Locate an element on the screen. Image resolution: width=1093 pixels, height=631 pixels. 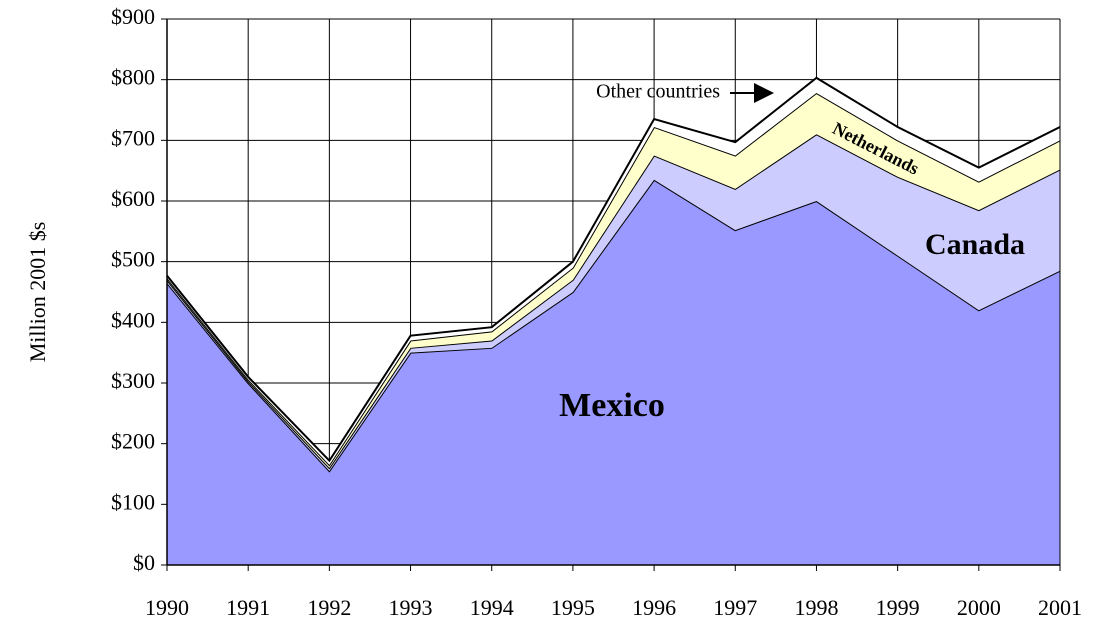
x-tick-label: 1992 is located at coordinates (329, 607).